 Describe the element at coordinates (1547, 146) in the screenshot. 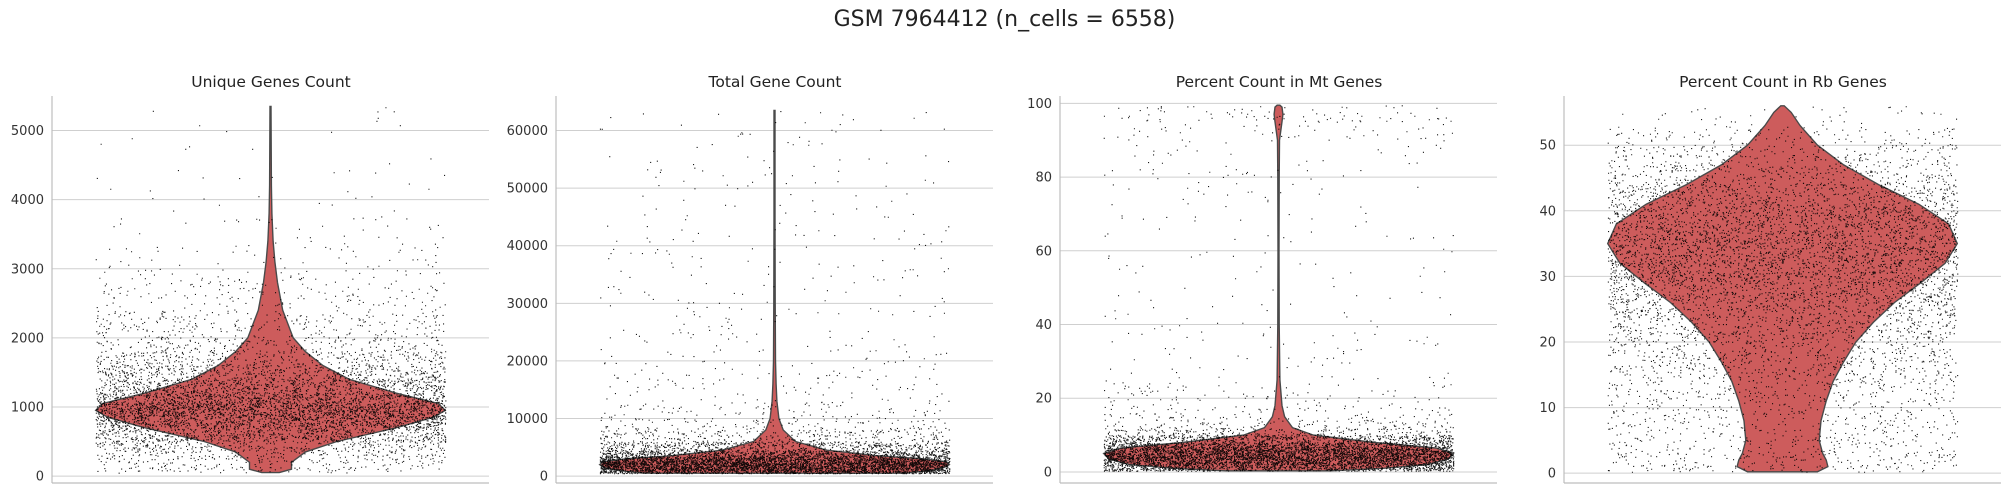

I see `y-tick-label: 50` at that location.